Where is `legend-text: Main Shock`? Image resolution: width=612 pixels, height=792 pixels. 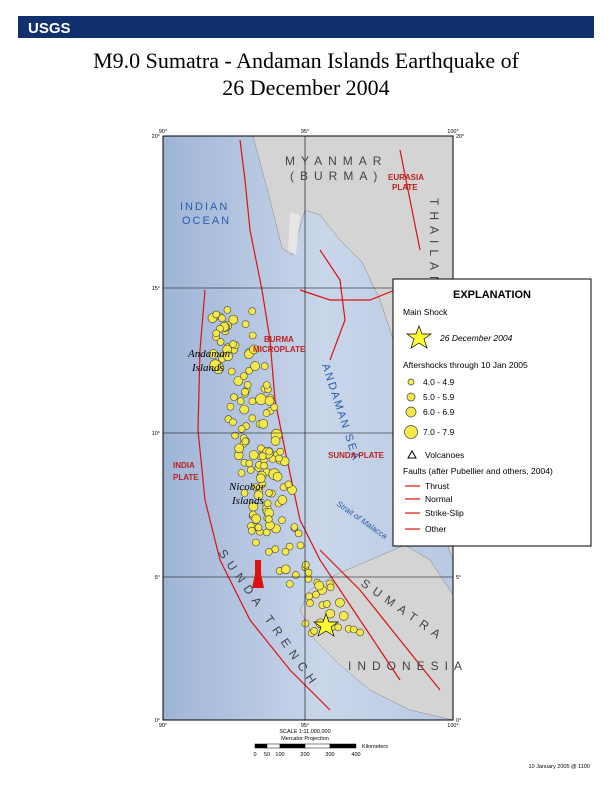
legend-text: Main Shock is located at coordinates (425, 312).